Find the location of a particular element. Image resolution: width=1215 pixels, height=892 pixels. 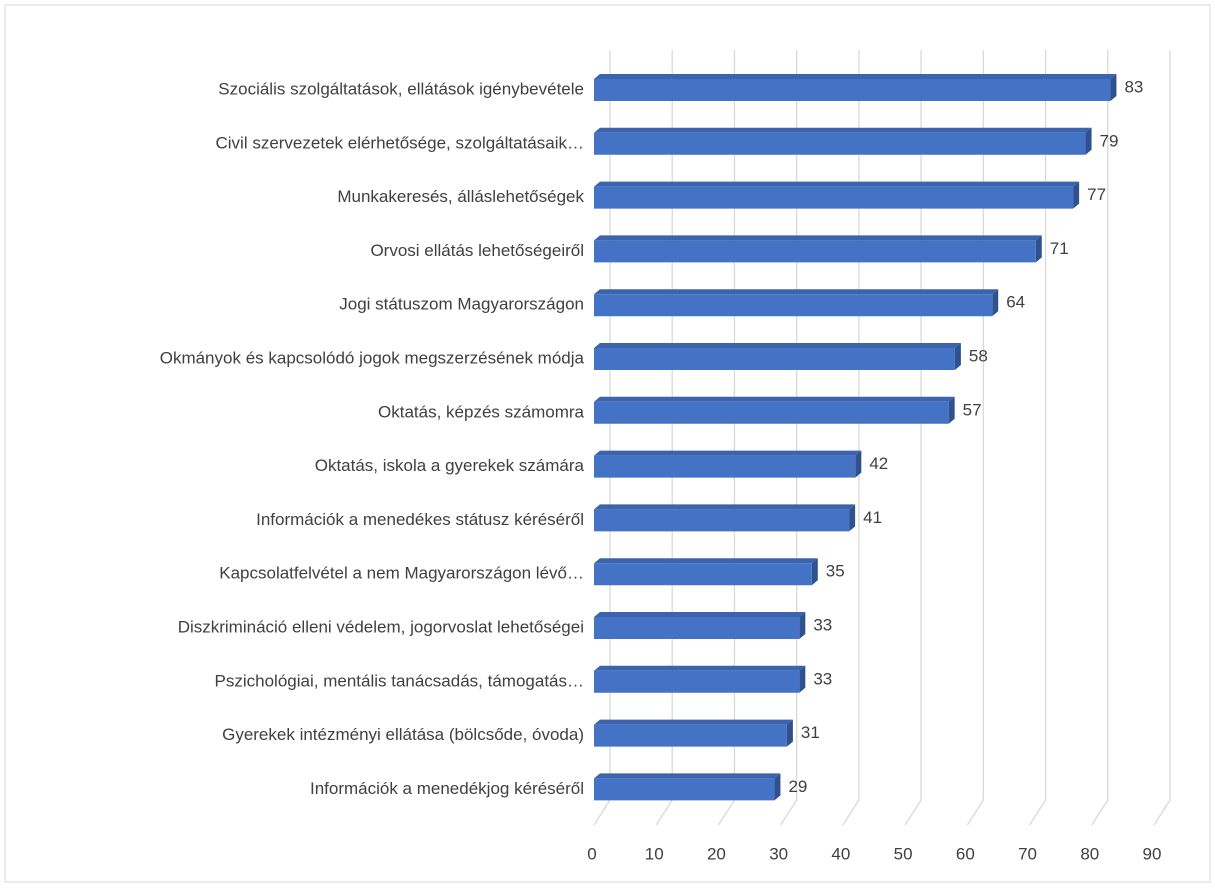

x-tick-label: 40 is located at coordinates (840, 853).